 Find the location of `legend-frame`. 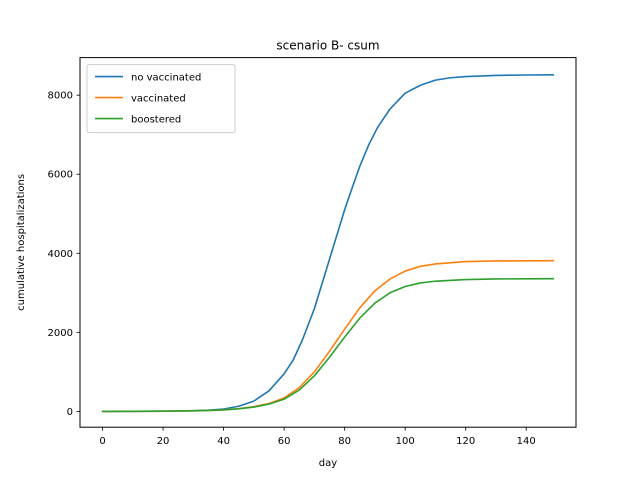

legend-frame is located at coordinates (161, 99).